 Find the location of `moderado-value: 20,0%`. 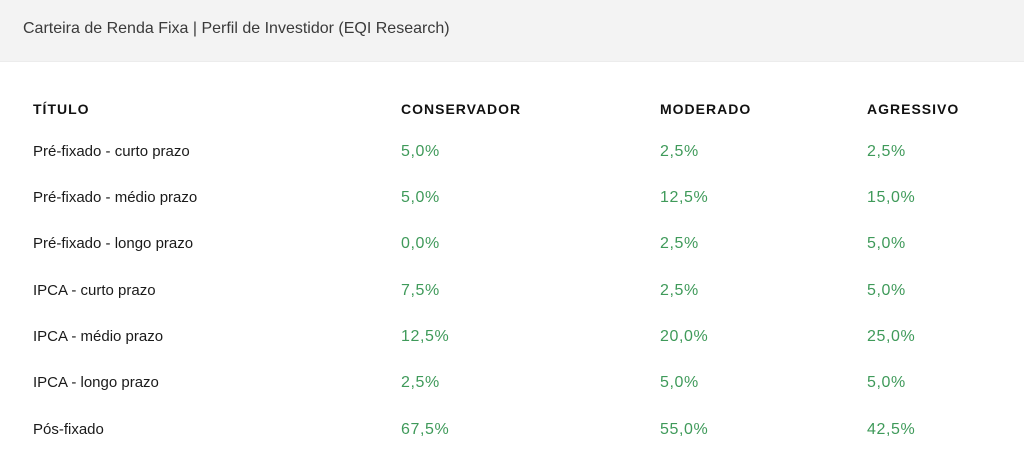

moderado-value: 20,0% is located at coordinates (684, 336).